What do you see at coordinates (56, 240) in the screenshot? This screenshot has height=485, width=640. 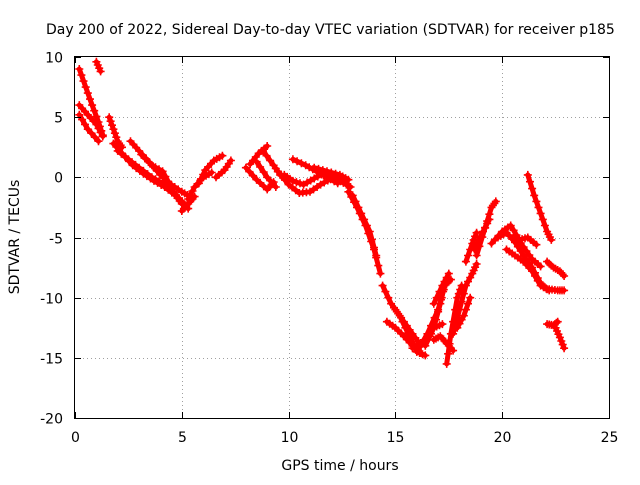 I see `y-tick-label: -5` at bounding box center [56, 240].